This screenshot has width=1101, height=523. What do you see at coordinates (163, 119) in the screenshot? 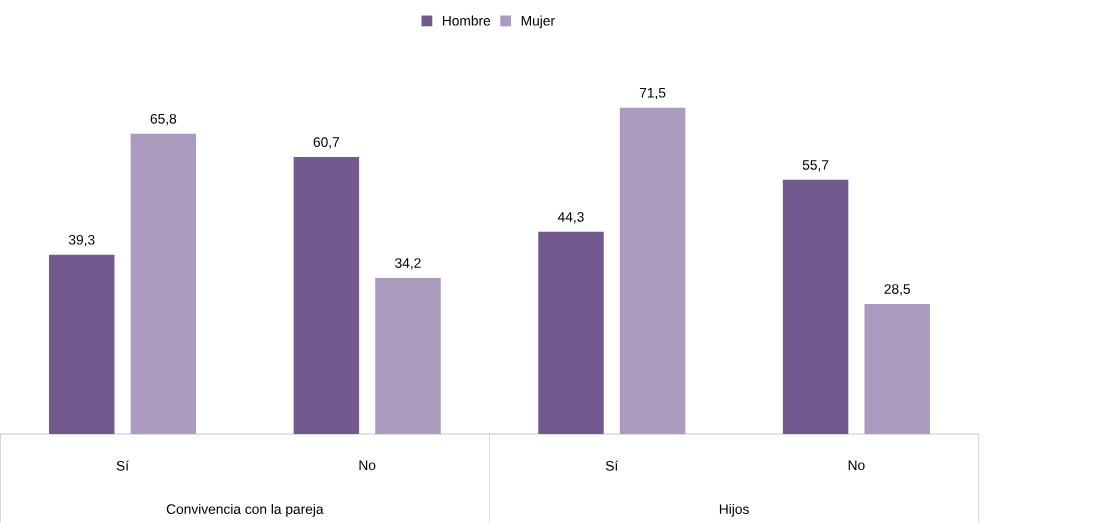
I see `data-label: 65,8` at bounding box center [163, 119].